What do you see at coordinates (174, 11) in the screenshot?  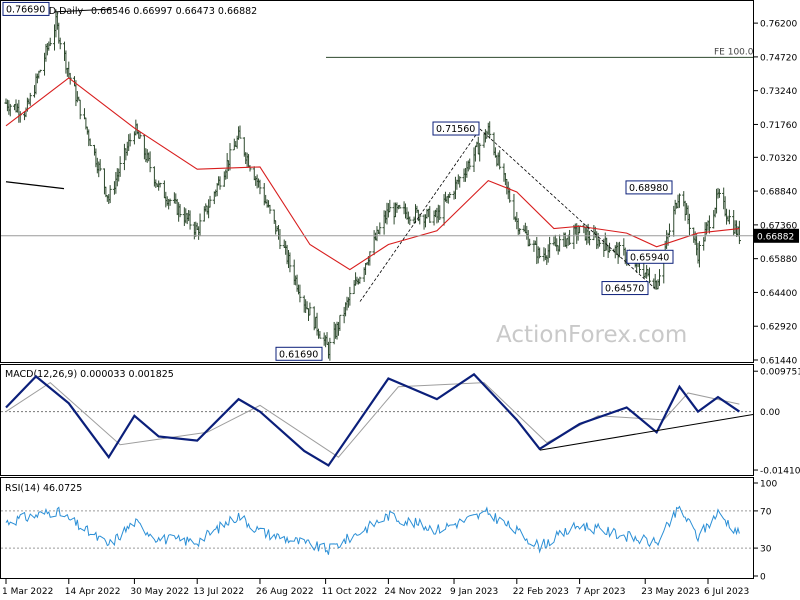 I see `ohlc-values: 0.66546 0.66997 0.66473 0.66882` at bounding box center [174, 11].